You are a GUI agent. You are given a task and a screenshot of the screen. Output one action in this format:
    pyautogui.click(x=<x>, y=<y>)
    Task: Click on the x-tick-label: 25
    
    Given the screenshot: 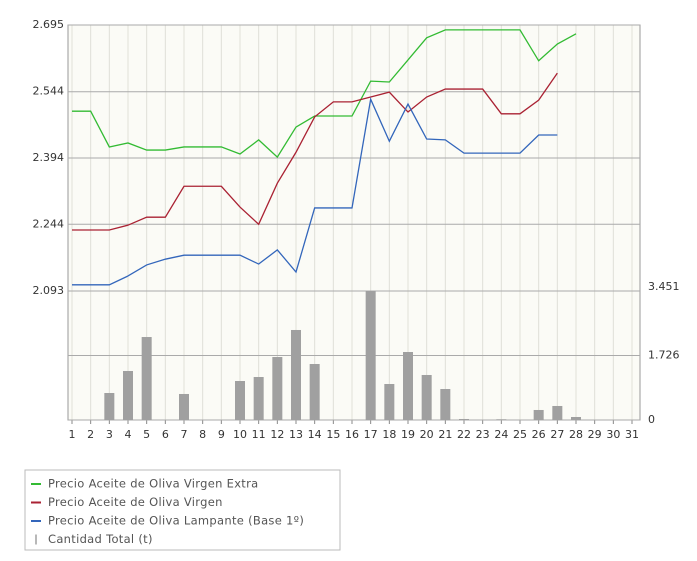 What is the action you would take?
    pyautogui.click(x=520, y=434)
    